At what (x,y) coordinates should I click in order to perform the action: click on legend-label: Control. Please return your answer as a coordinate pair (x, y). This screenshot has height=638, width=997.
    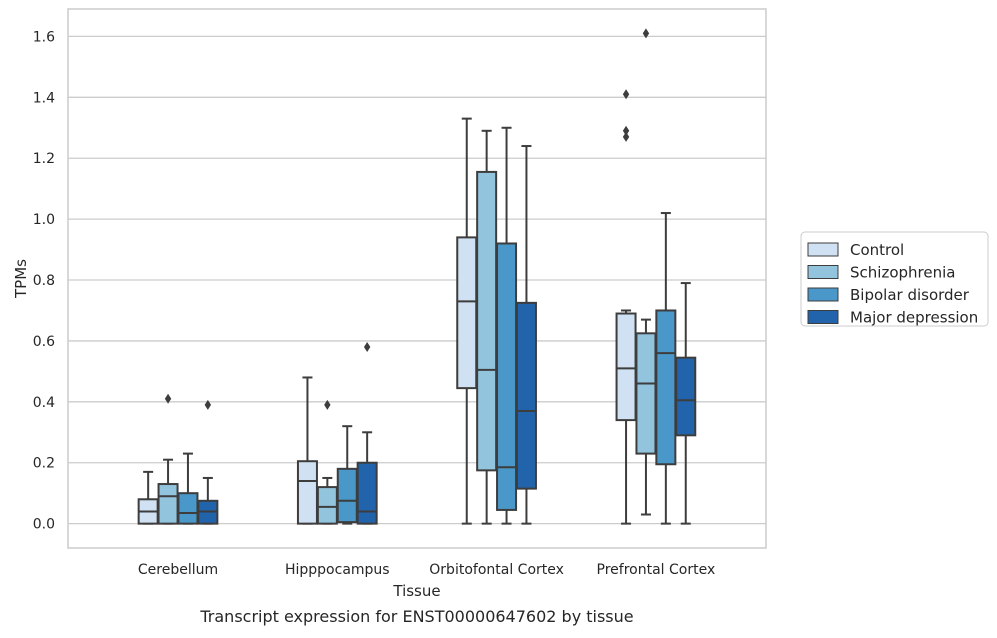
    Looking at the image, I should click on (877, 250).